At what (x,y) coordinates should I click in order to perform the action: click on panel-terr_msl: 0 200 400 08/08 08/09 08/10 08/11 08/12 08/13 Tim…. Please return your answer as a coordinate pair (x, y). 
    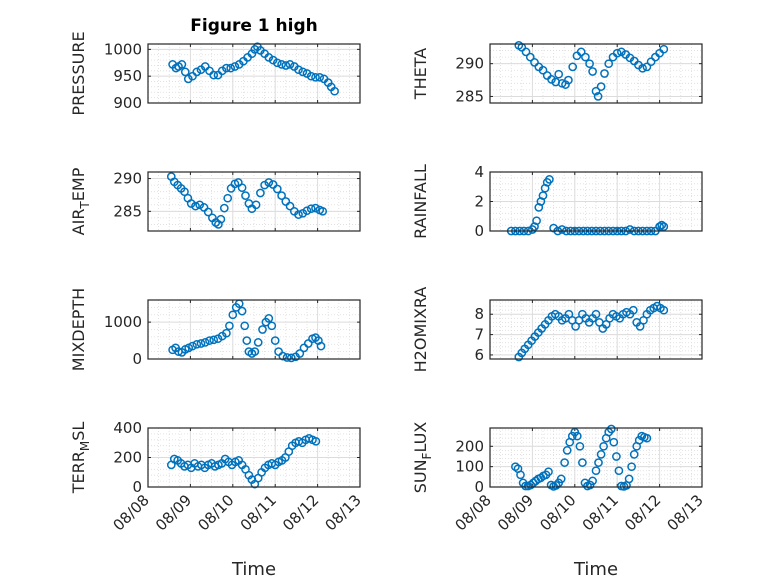
    Looking at the image, I should click on (217, 499).